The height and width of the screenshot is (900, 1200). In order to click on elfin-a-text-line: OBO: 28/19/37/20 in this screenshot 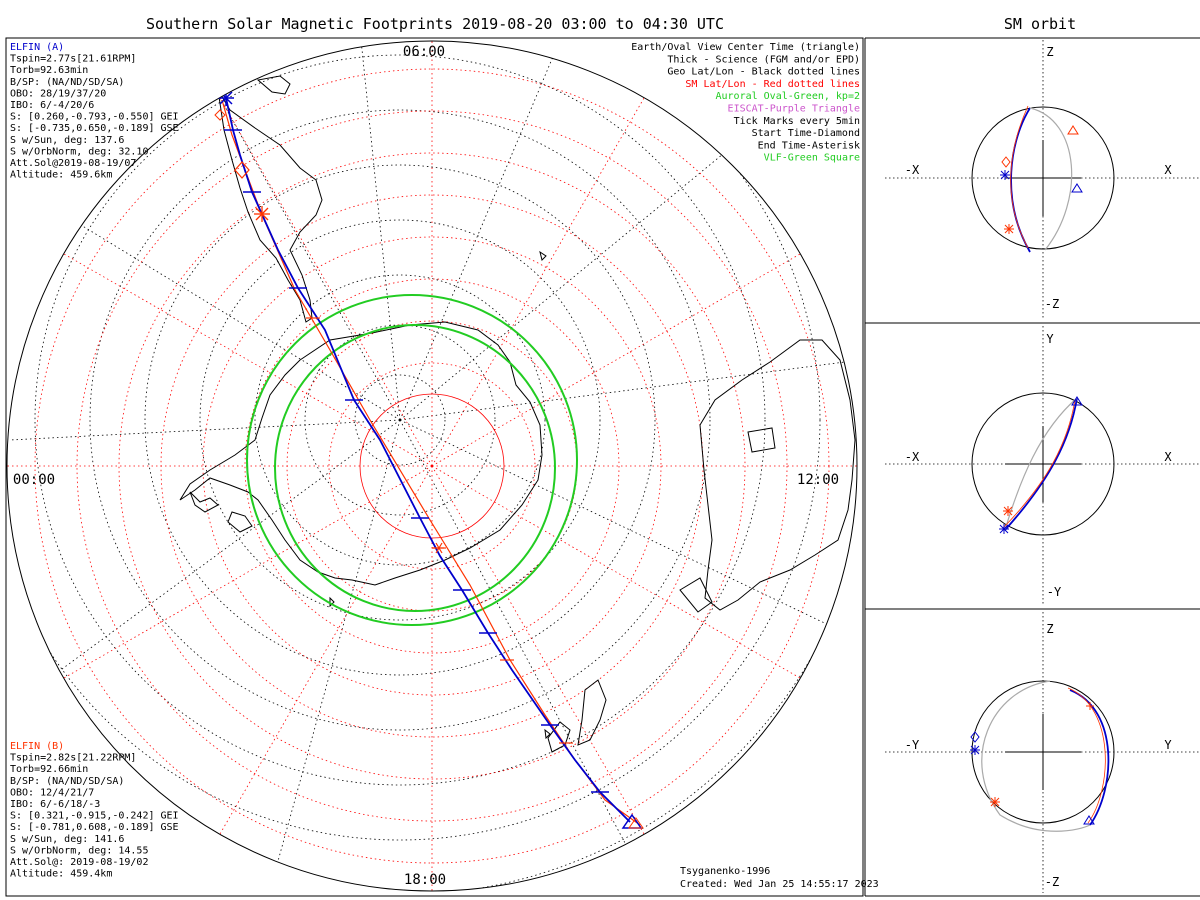, I will do `click(58, 93)`.